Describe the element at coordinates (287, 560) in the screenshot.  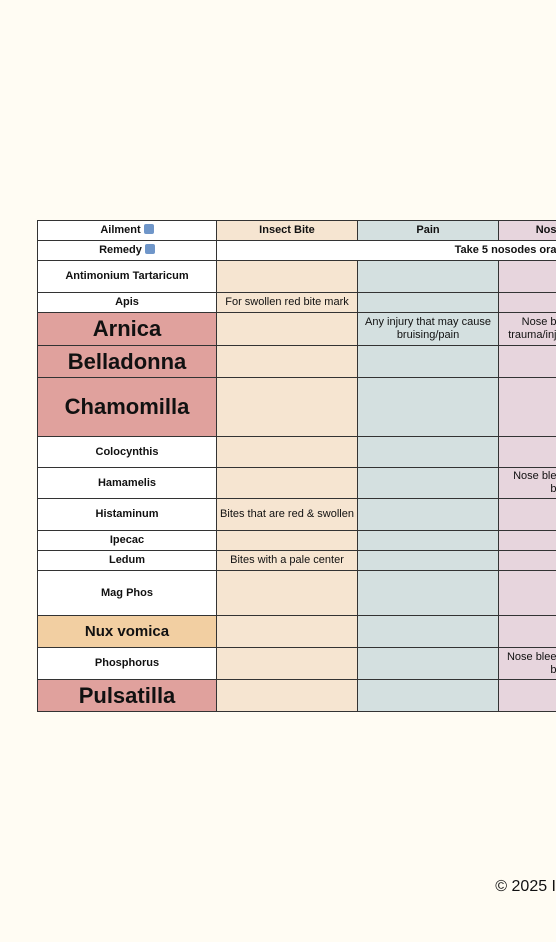
I see `cell: Bites with a pale center` at that location.